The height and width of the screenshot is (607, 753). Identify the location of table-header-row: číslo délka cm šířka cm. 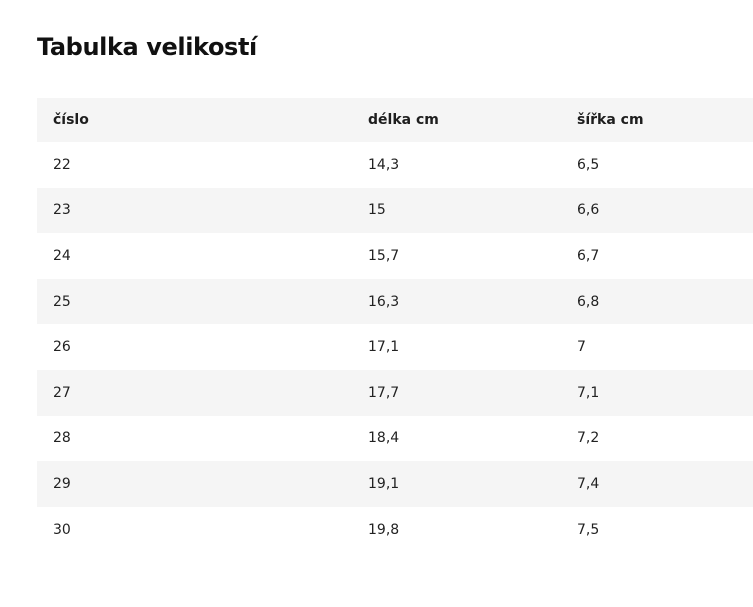
(395, 120).